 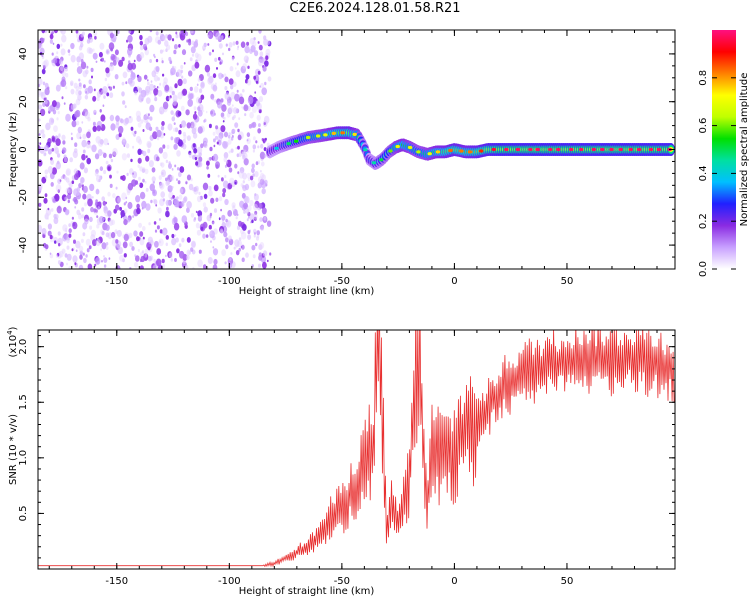 What do you see at coordinates (116, 581) in the screenshot?
I see `snr-xtick-label: -150` at bounding box center [116, 581].